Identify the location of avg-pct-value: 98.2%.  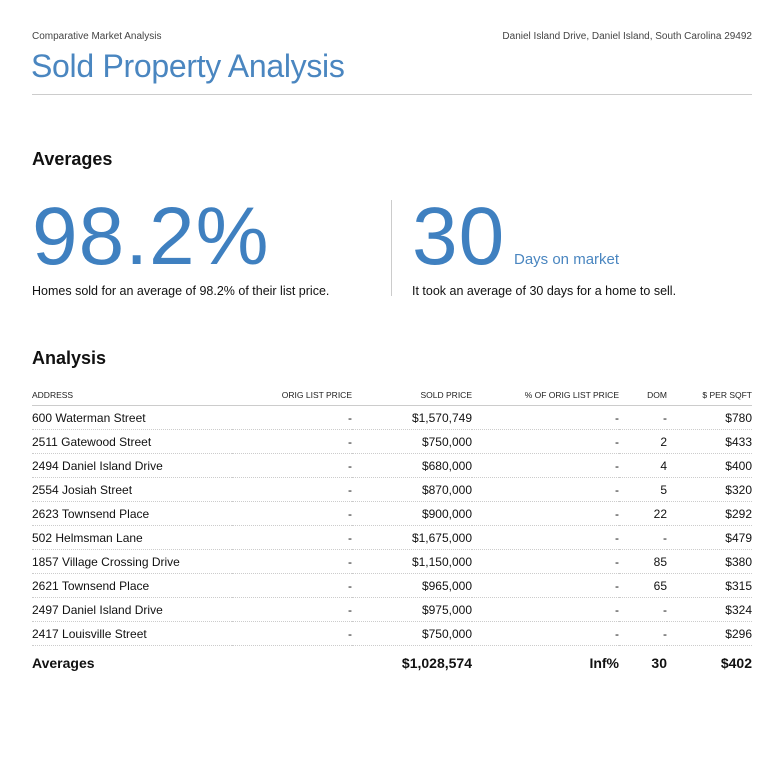
(151, 236).